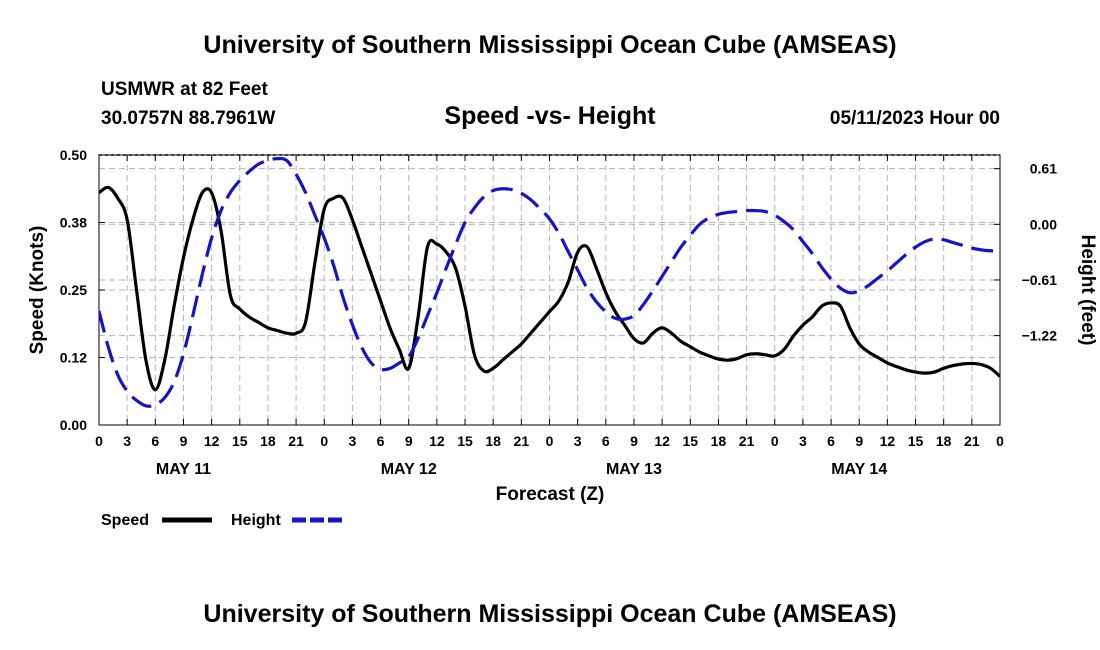 Image resolution: width=1100 pixels, height=650 pixels. What do you see at coordinates (550, 116) in the screenshot?
I see `chart-title: Speed -vs- Height` at bounding box center [550, 116].